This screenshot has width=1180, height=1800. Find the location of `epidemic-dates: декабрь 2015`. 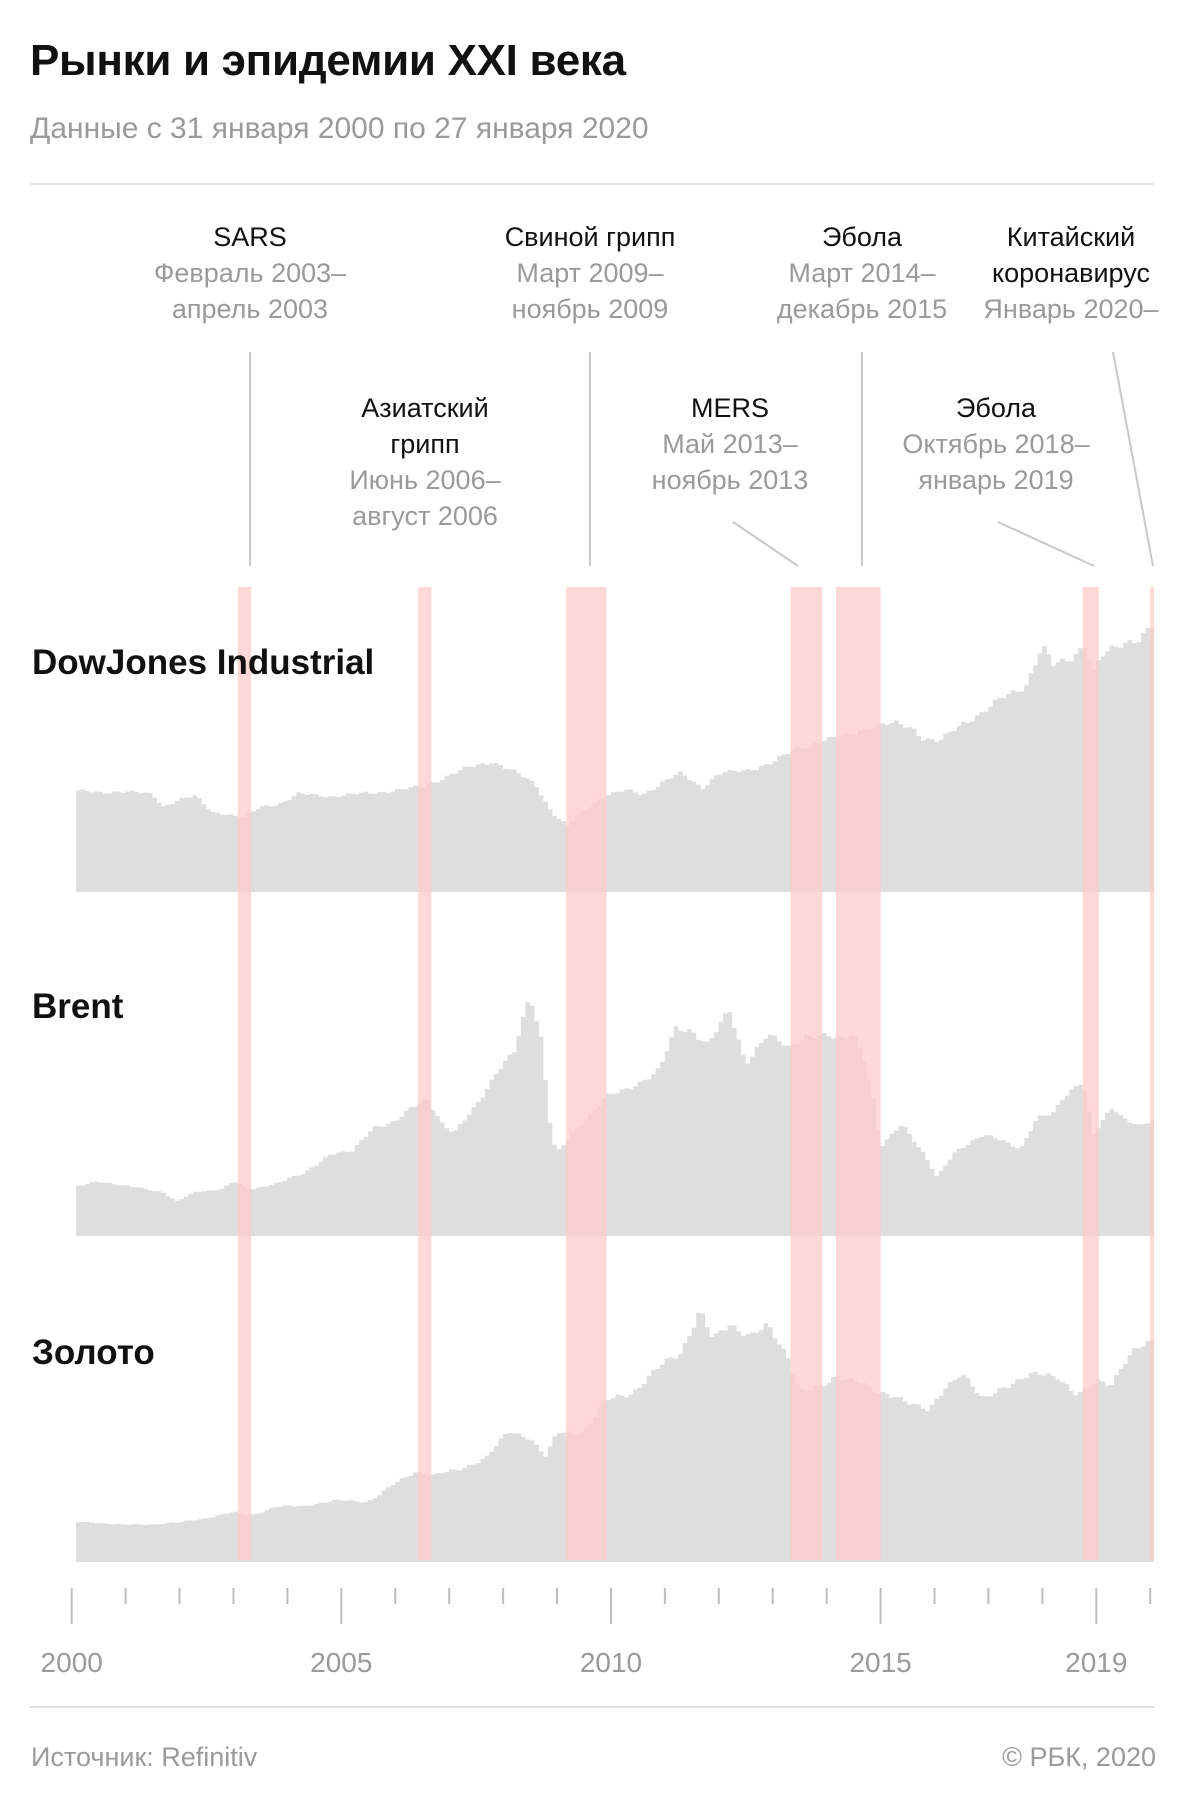

epidemic-dates: декабрь 2015 is located at coordinates (862, 309).